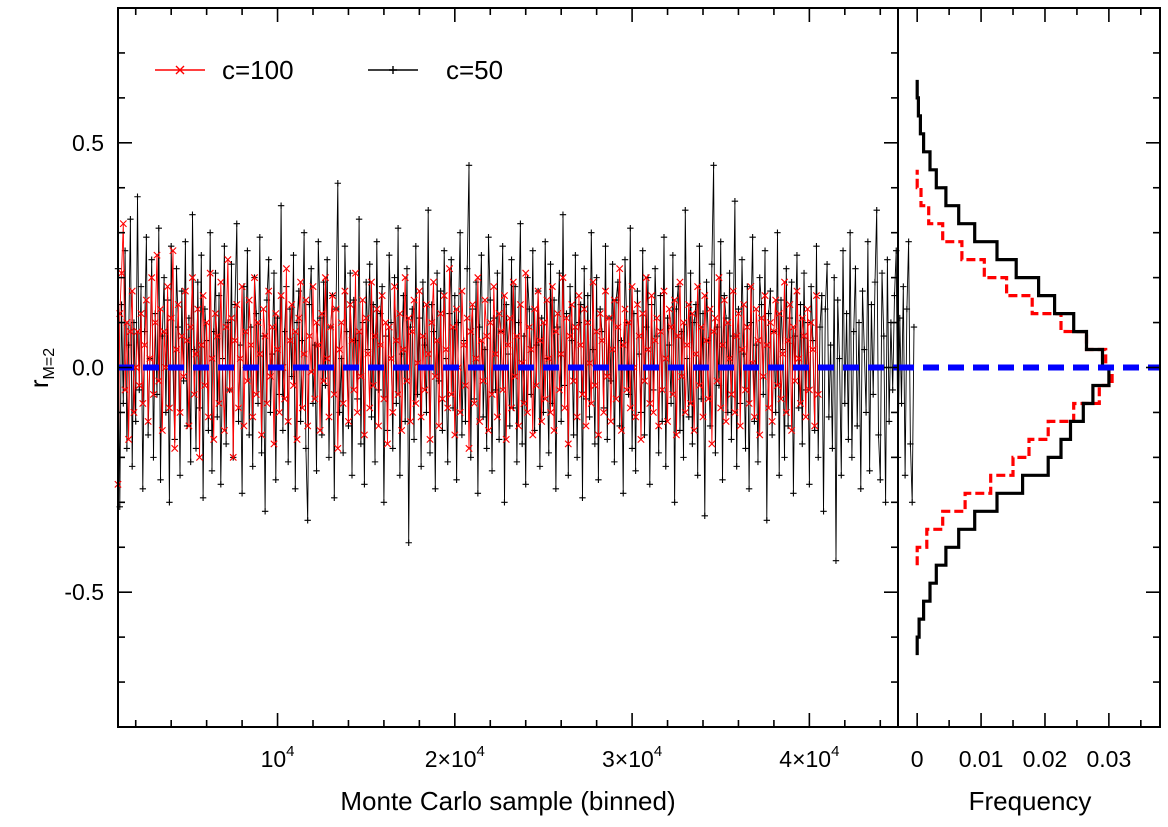 The width and height of the screenshot is (1168, 827). I want to click on x-tick-label: 104, so click(278, 757).